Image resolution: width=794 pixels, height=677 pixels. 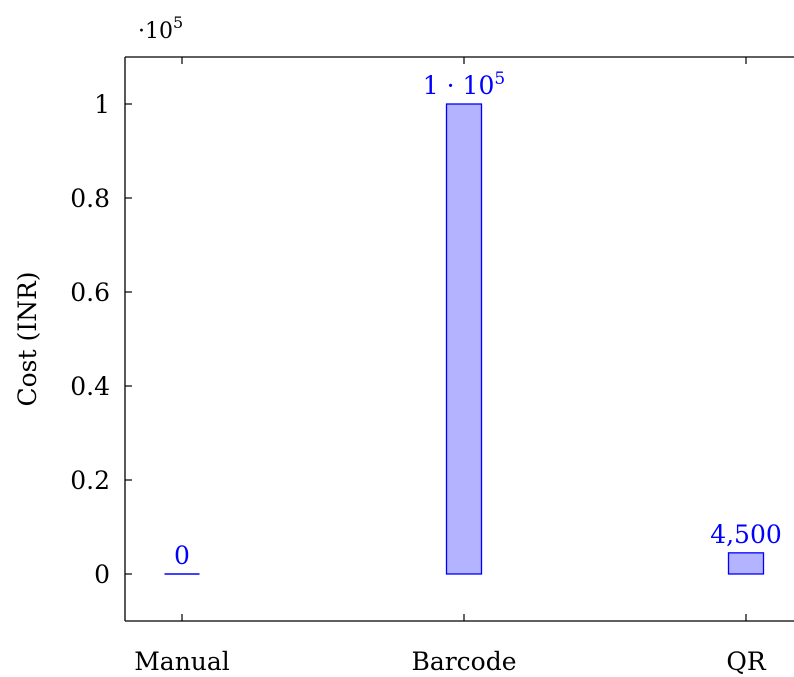 What do you see at coordinates (746, 661) in the screenshot?
I see `x-tick-label: QR` at bounding box center [746, 661].